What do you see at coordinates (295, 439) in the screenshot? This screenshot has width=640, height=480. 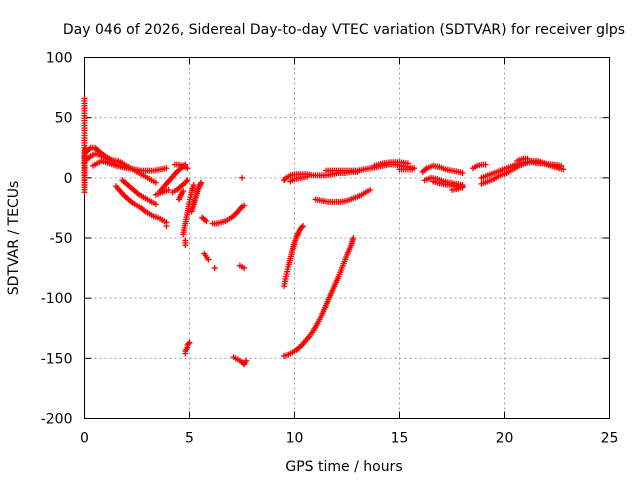 I see `x-tick-label: 10` at bounding box center [295, 439].